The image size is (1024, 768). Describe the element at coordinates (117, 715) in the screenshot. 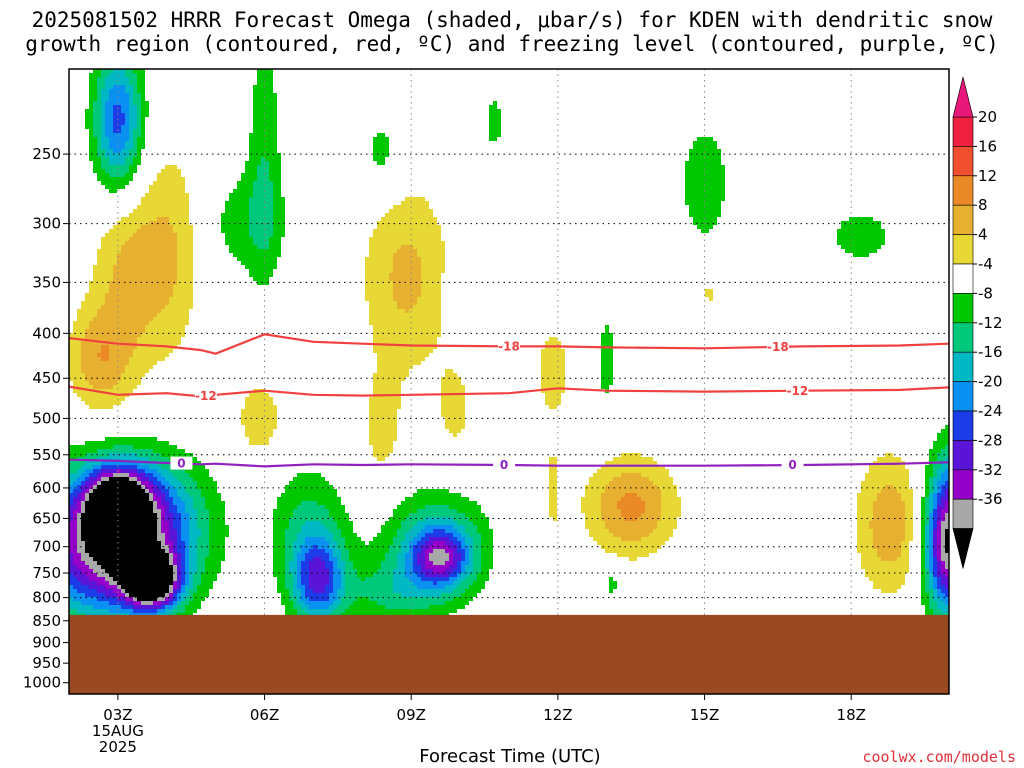

I see `x-tick-label: 03Z` at that location.